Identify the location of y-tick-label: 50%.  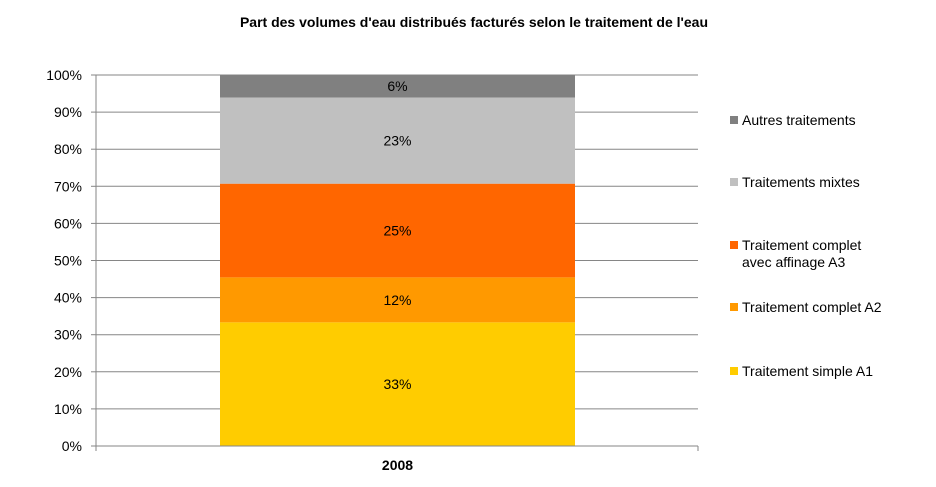
(68, 261).